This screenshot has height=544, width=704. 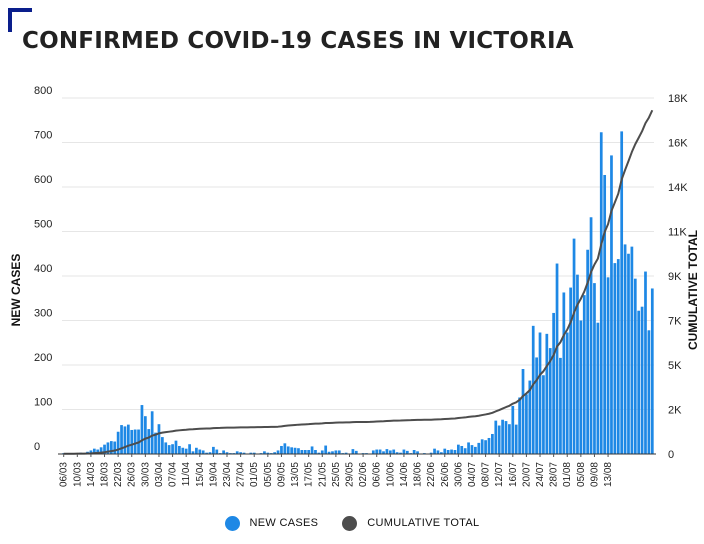 I want to click on x-tick-label: 05/05, so click(x=268, y=474).